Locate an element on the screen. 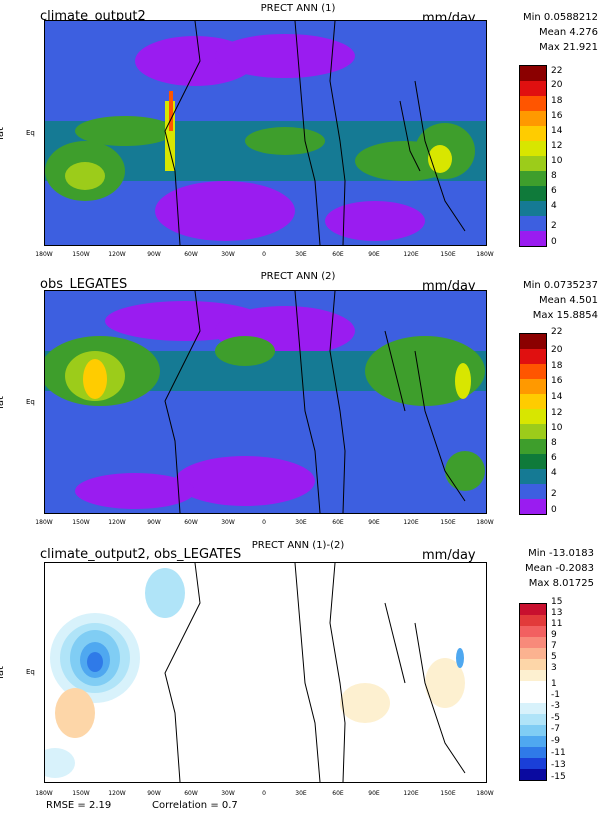  stat-mean: Mean 4.501 is located at coordinates (568, 300).